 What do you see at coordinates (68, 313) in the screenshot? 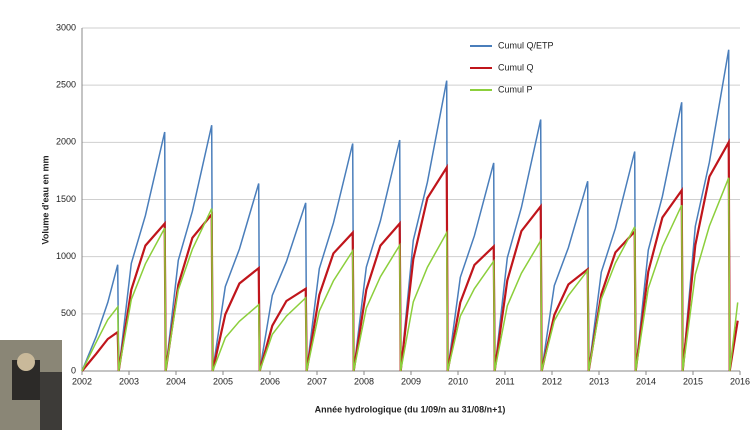
I see `y-tick-label: 500` at bounding box center [68, 313].